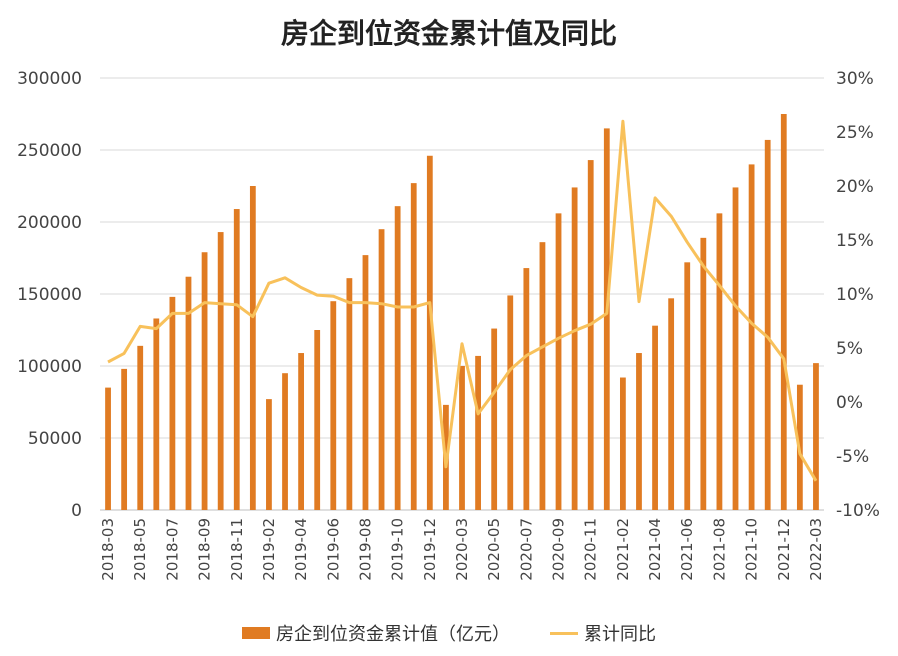  Describe the element at coordinates (559, 549) in the screenshot. I see `x-tick-label: 2020-09` at that location.